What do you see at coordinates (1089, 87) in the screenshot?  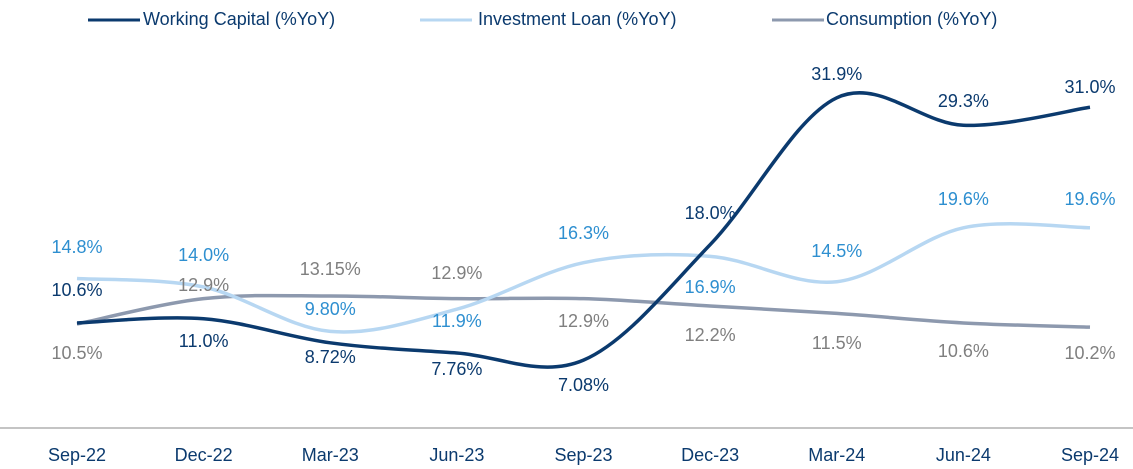 I see `data-label: 31.0%` at bounding box center [1089, 87].